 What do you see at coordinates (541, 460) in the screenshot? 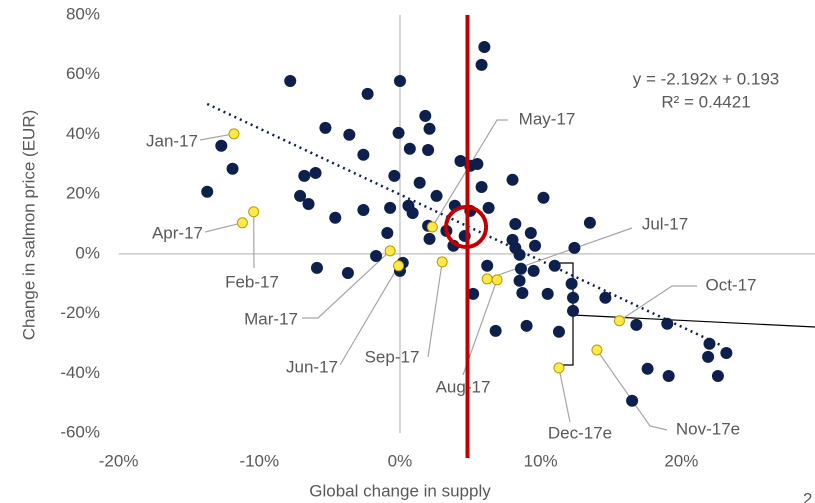
I see `x-tick-label: 10%` at bounding box center [541, 460].